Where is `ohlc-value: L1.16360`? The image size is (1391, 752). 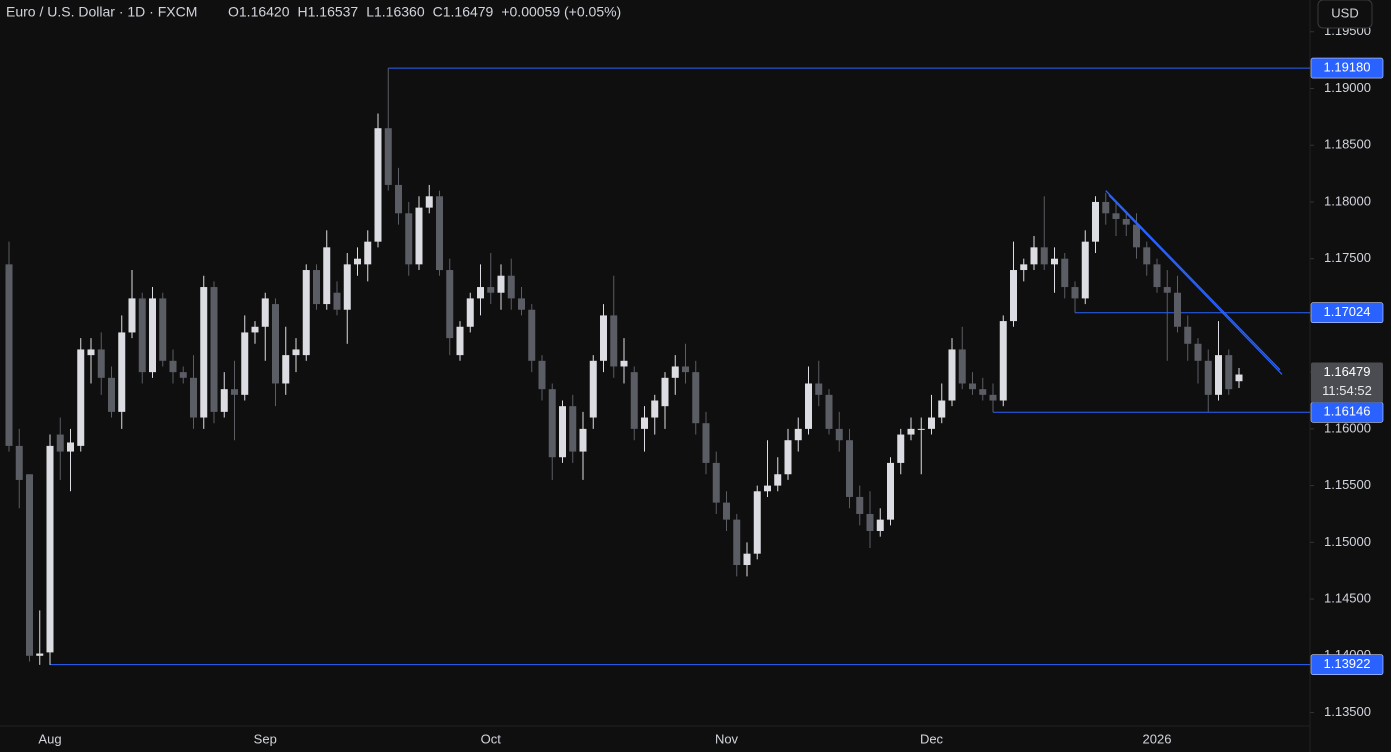
ohlc-value: L1.16360 is located at coordinates (395, 12).